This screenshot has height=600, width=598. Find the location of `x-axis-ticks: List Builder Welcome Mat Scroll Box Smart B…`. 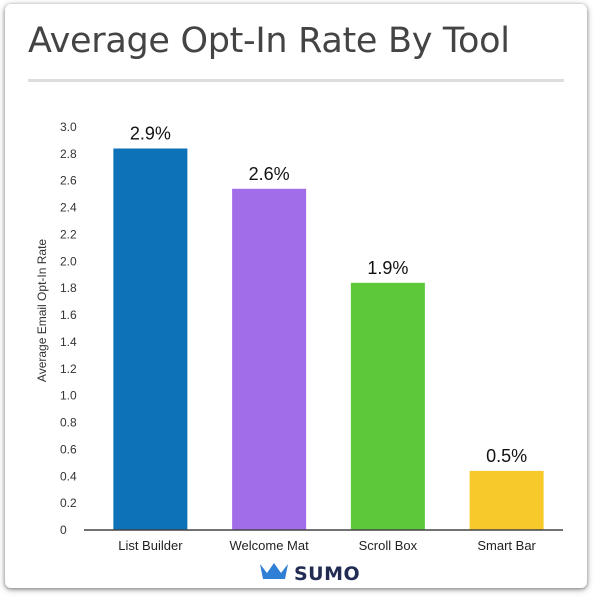

x-axis-ticks: List Builder Welcome Mat Scroll Box Smart B… is located at coordinates (327, 545).